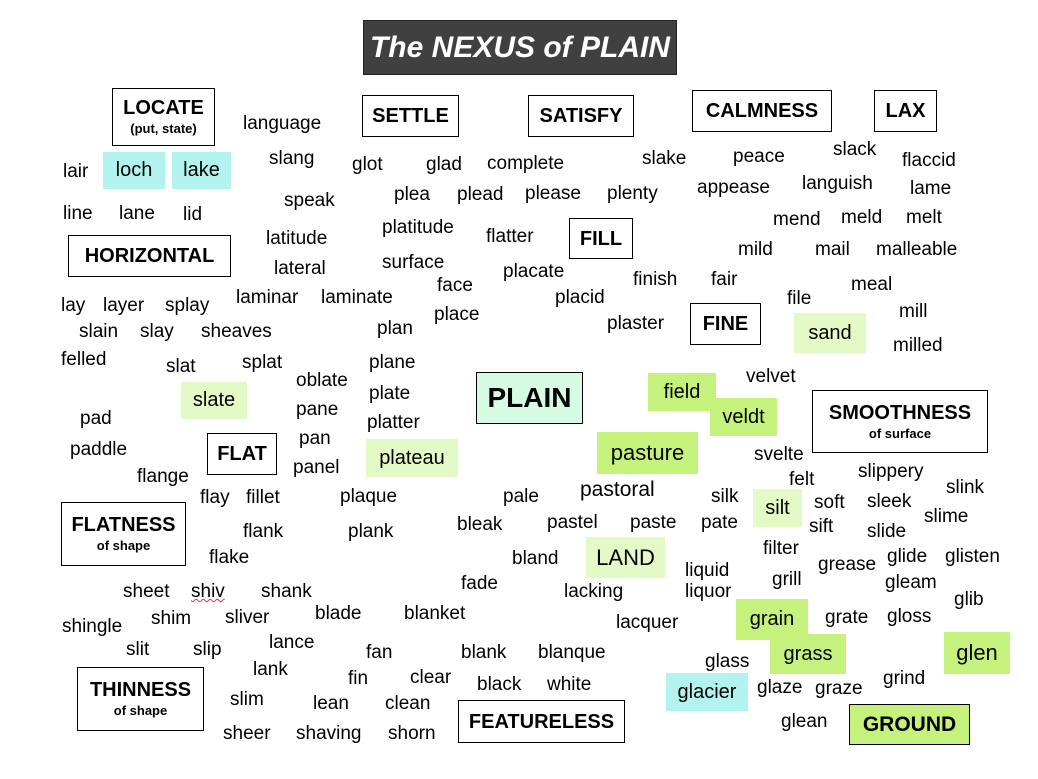 This screenshot has height=779, width=1038. Describe the element at coordinates (521, 496) in the screenshot. I see `word: pale` at that location.